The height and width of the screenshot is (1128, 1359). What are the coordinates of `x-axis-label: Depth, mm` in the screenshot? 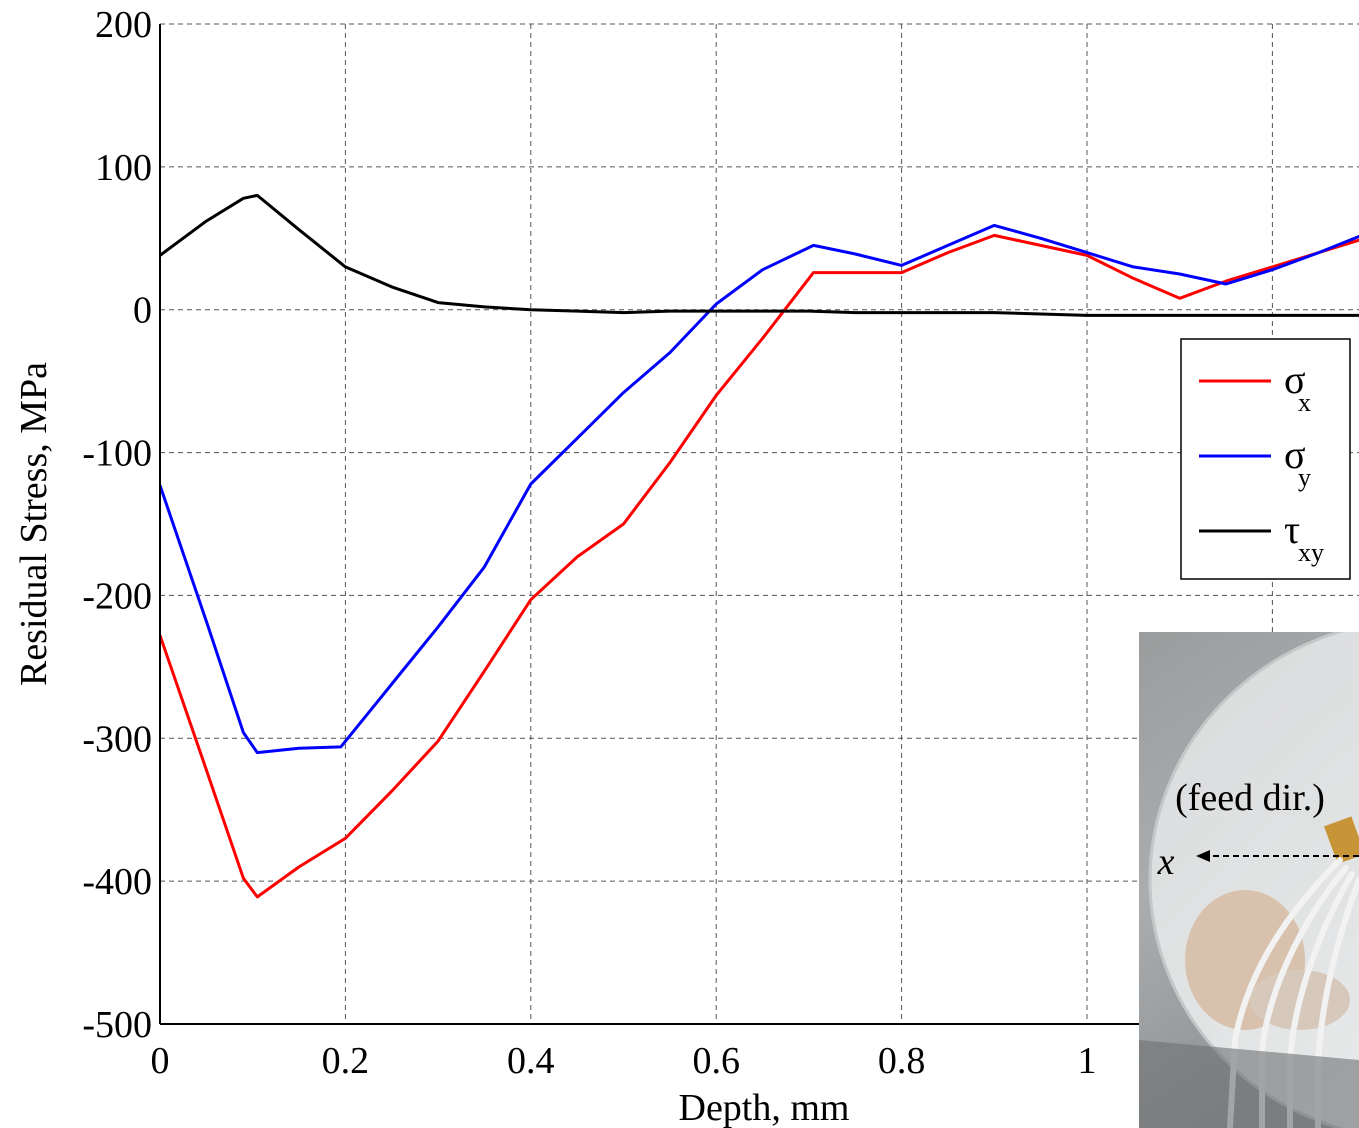 It's located at (764, 1107).